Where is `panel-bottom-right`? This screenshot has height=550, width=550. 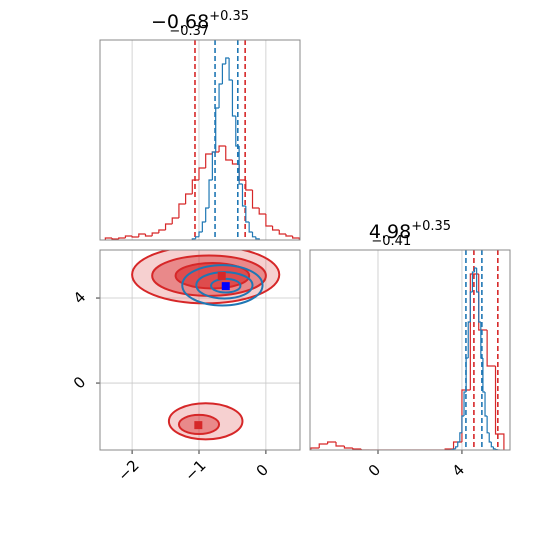 panel-bottom-right is located at coordinates (407, 350).